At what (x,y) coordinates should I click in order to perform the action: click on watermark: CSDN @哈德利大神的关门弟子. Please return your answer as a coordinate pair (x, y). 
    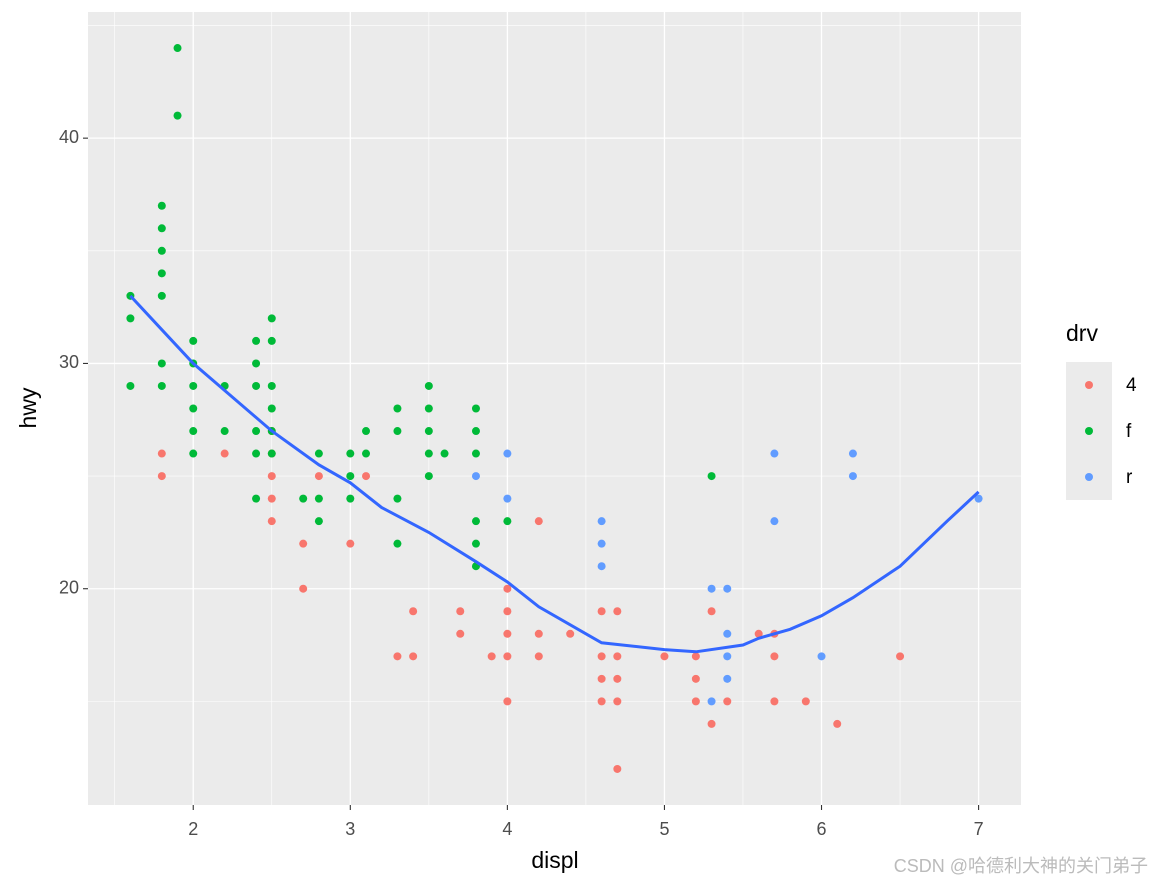
    Looking at the image, I should click on (1021, 866).